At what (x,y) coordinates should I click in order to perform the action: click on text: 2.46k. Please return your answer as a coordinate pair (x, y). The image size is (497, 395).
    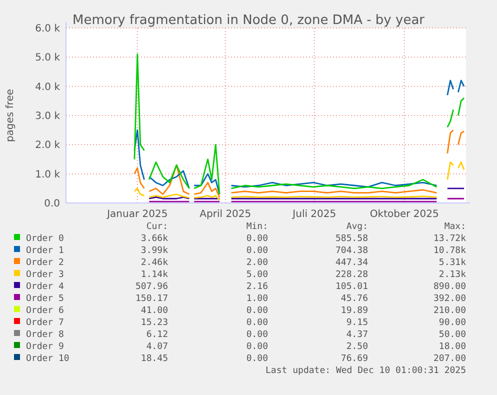
    Looking at the image, I should click on (154, 263).